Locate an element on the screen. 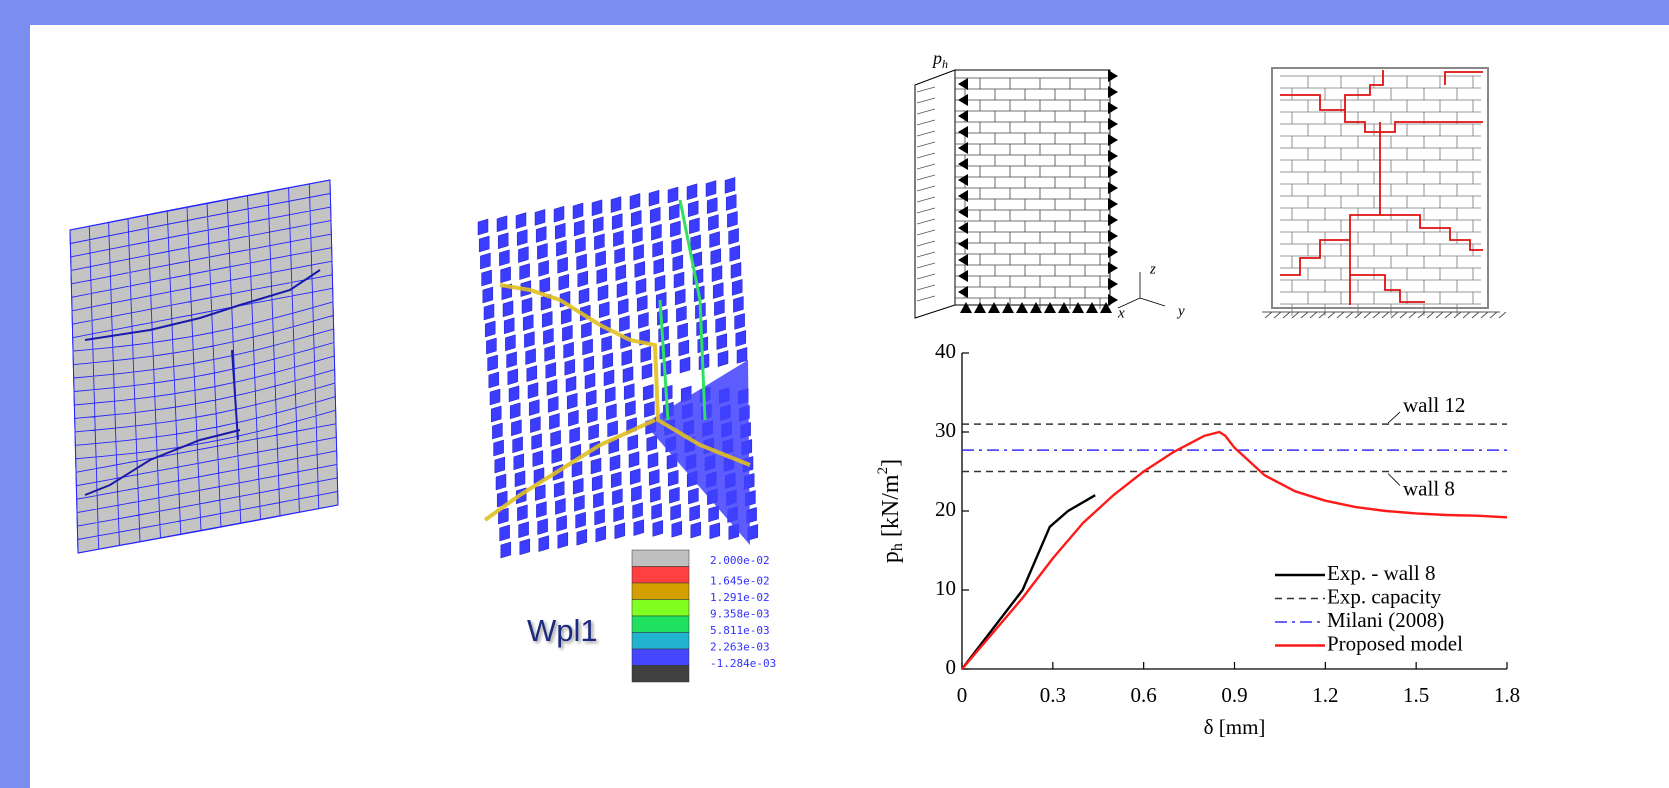  mesh-crack is located at coordinates (202, 382).